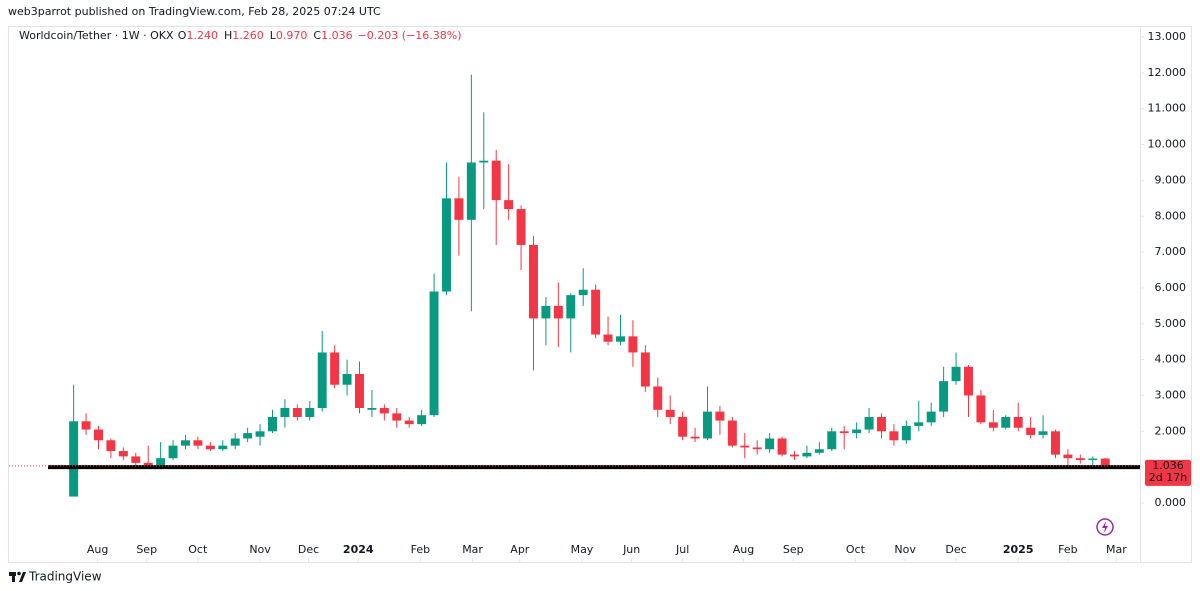 The width and height of the screenshot is (1200, 591). I want to click on y-tick-label: 4.000, so click(1171, 359).